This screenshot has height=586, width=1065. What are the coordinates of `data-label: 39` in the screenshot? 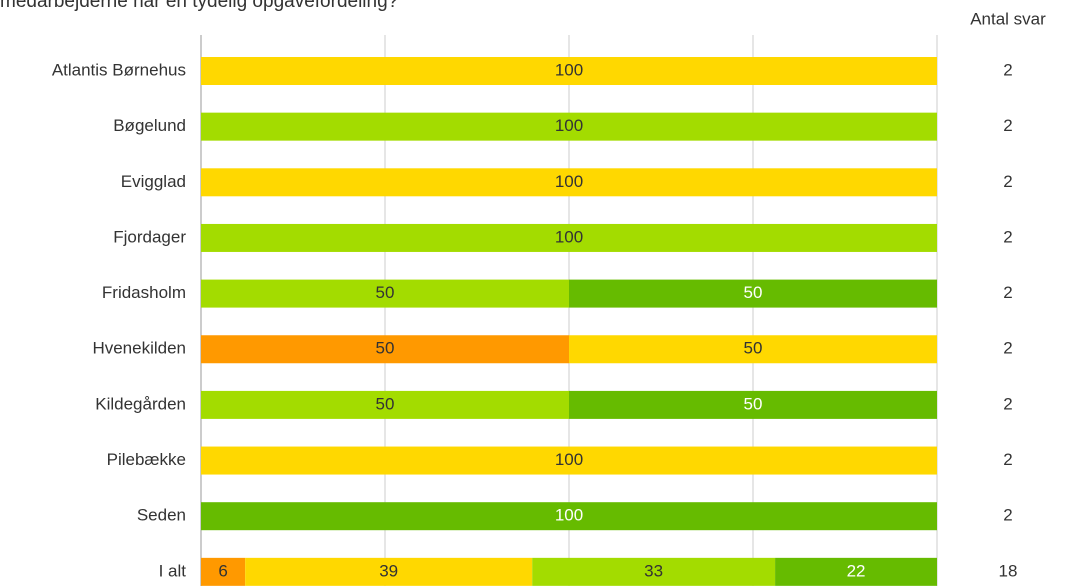 It's located at (388, 570).